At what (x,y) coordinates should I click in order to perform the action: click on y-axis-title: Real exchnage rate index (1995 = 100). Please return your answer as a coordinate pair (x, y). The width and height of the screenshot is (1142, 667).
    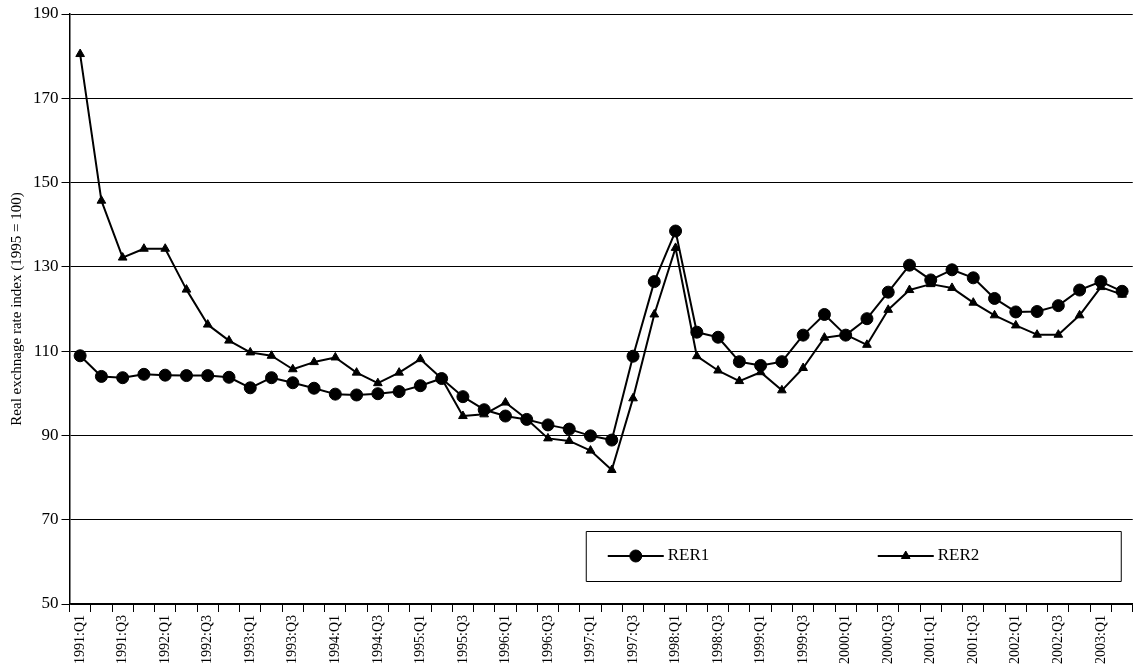
    Looking at the image, I should click on (16, 309).